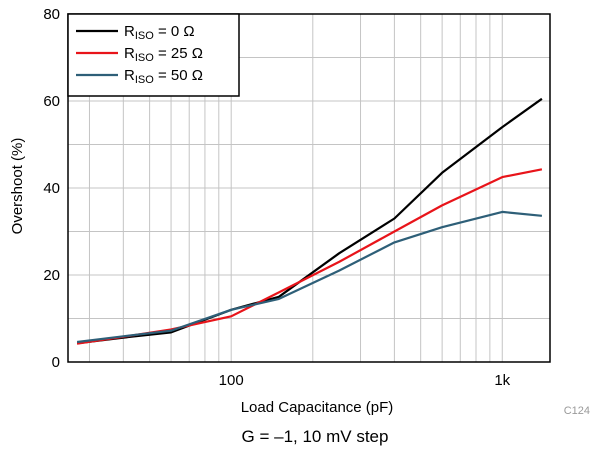  What do you see at coordinates (502, 380) in the screenshot?
I see `x-tick-label: 1k` at bounding box center [502, 380].